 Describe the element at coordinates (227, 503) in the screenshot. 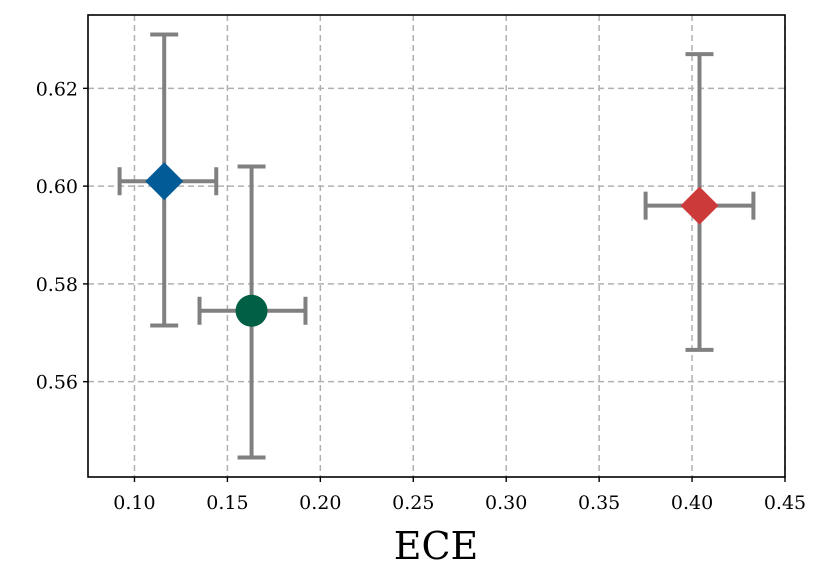

I see `x-tick-label: 0.15` at that location.